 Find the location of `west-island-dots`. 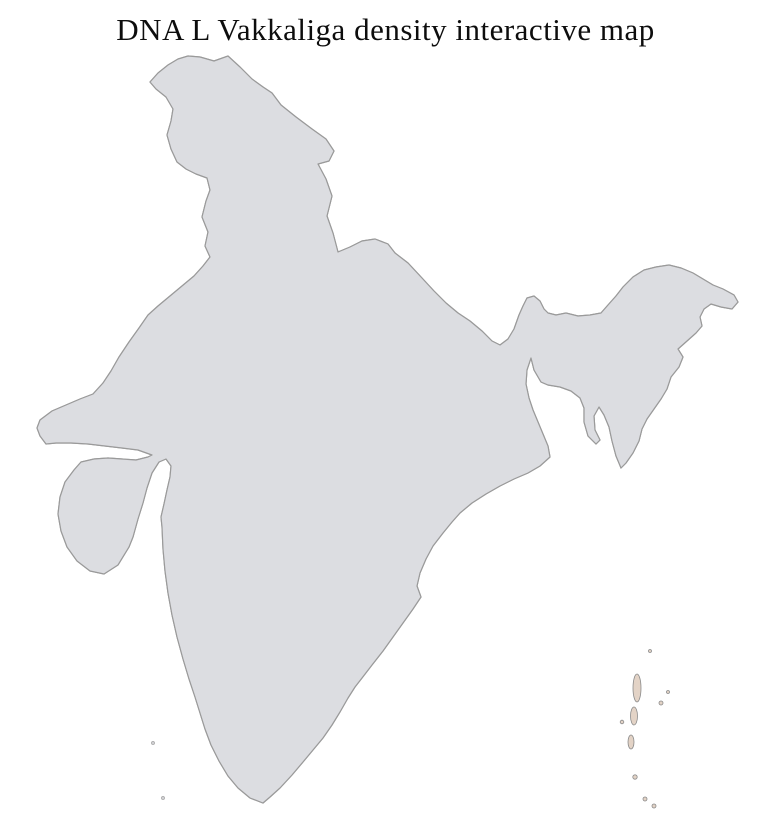

west-island-dots is located at coordinates (158, 770).